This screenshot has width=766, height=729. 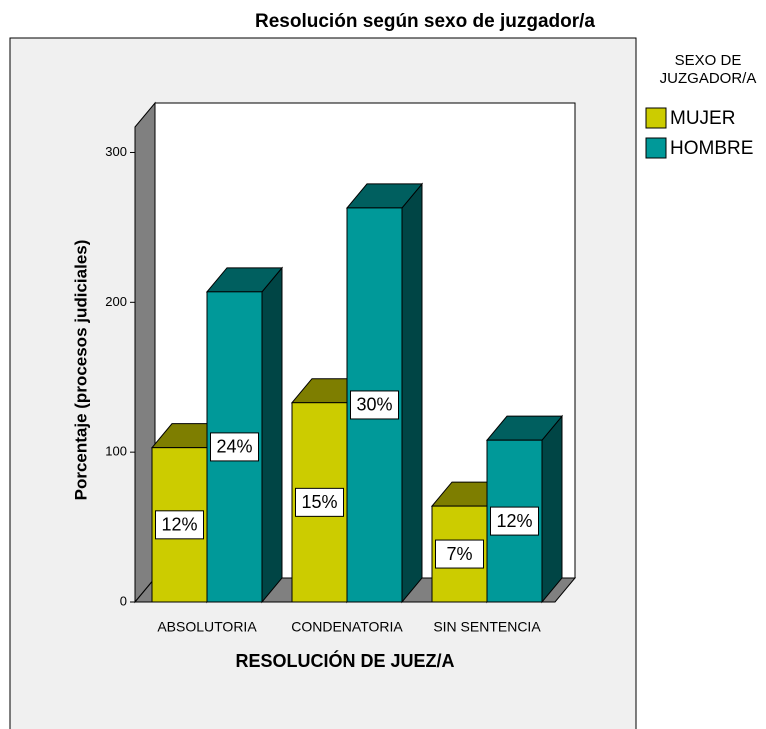 I want to click on x-tick-label: SIN SENTENCIA, so click(x=487, y=627).